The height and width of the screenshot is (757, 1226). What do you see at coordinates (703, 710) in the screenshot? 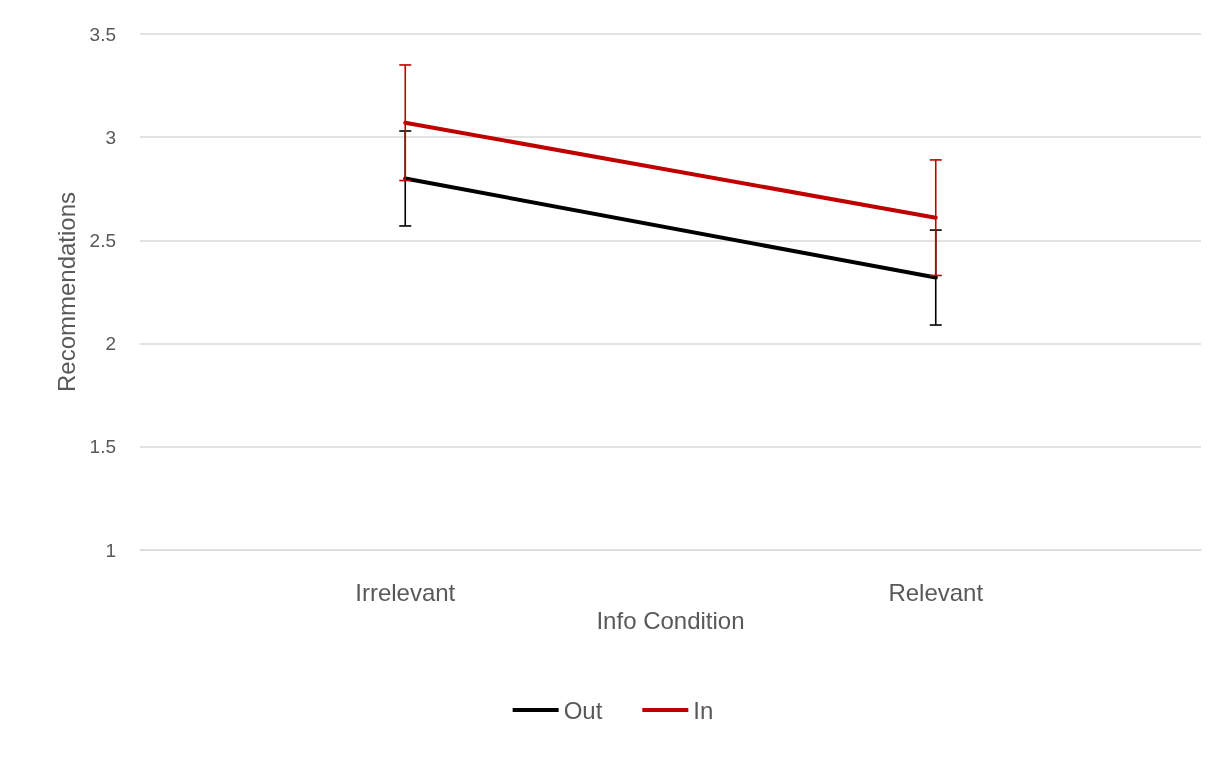
I see `legend-label: In` at bounding box center [703, 710].